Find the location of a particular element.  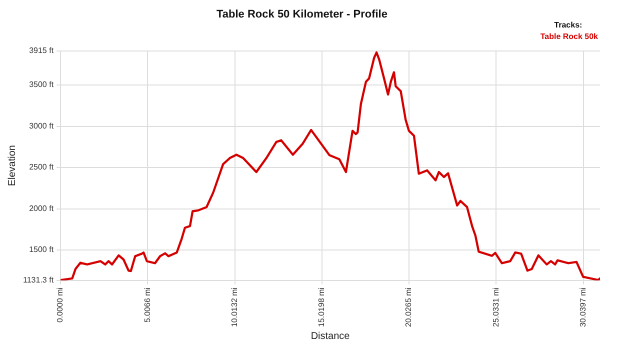

y-tick-label: 1500 ft is located at coordinates (41, 249).